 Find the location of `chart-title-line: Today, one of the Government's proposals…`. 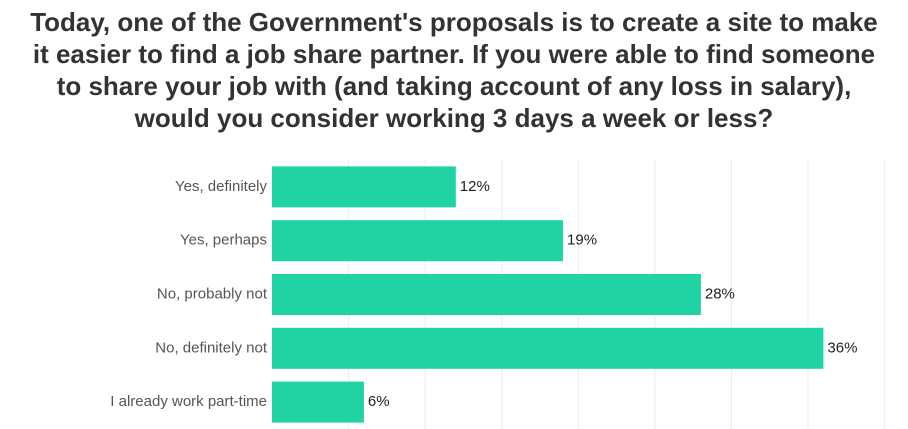

chart-title-line: Today, one of the Government's proposals… is located at coordinates (454, 22).